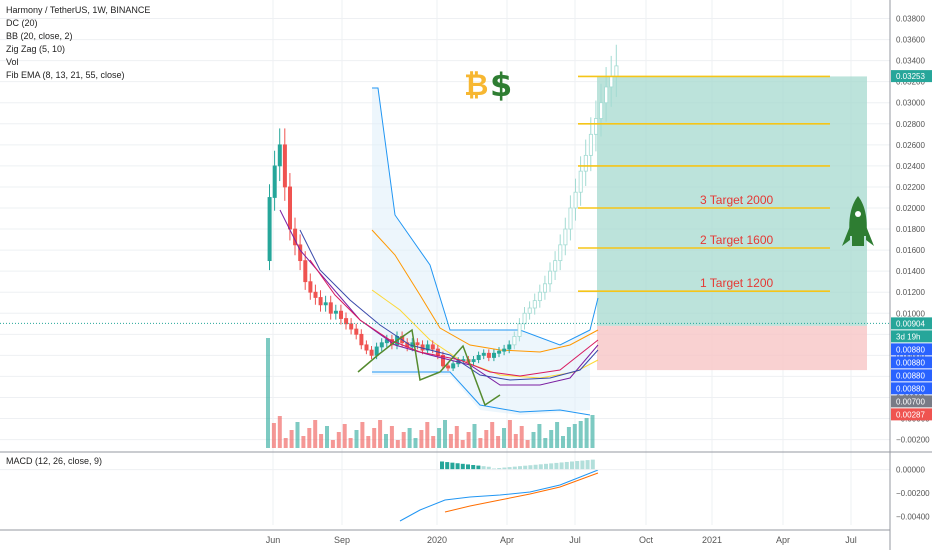  What do you see at coordinates (499, 495) in the screenshot?
I see `macd-line` at bounding box center [499, 495].